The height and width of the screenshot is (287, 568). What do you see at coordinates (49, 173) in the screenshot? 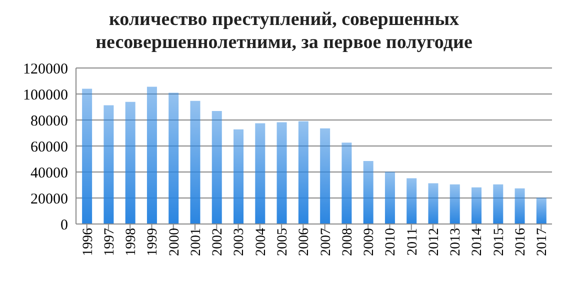
I see `y-tick-label: 40000` at bounding box center [49, 173].